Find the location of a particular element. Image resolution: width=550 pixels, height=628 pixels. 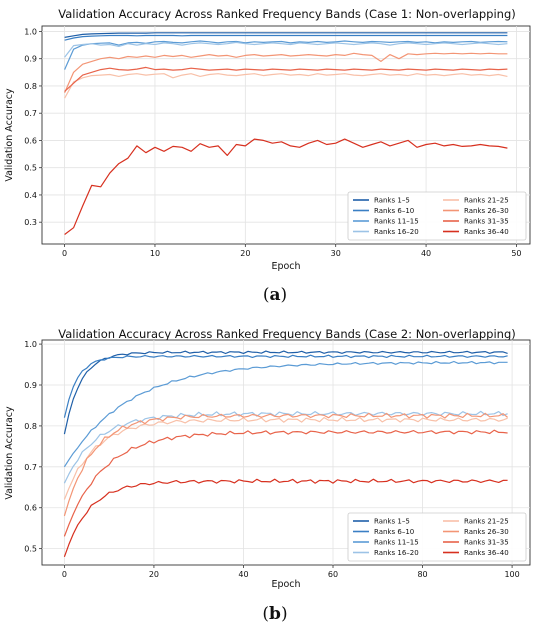

x-tick-label: 50 is located at coordinates (516, 253).